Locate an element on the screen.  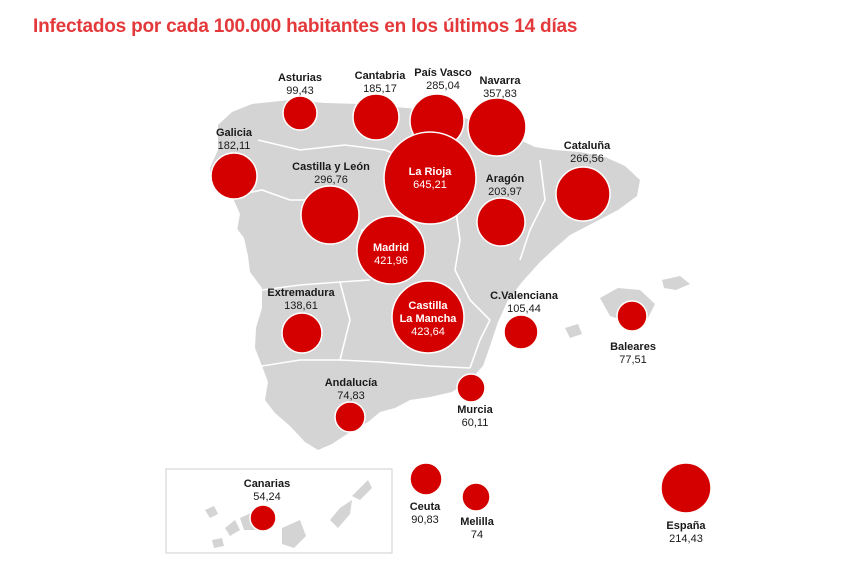
label-asturias-value: 99,43 is located at coordinates (300, 91).